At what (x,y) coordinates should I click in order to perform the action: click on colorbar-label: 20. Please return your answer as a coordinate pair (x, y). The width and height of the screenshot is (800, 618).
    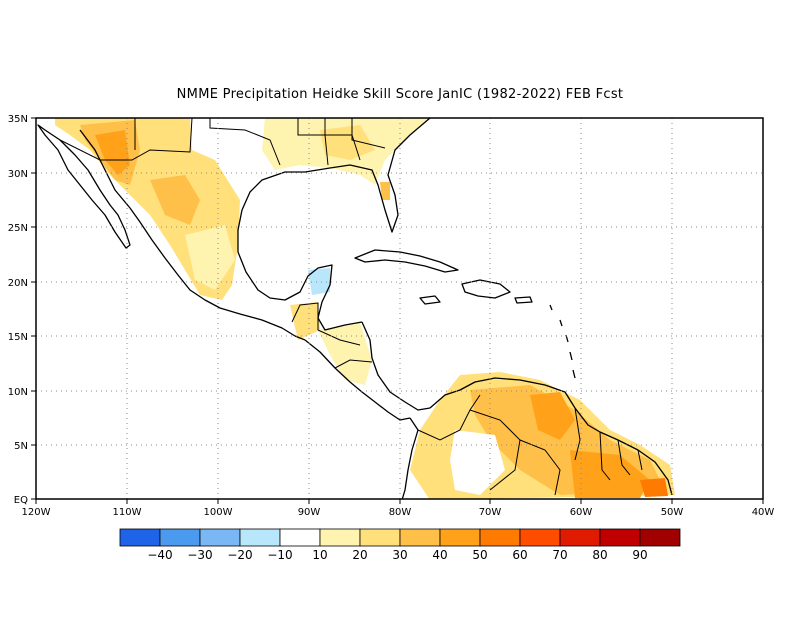
    Looking at the image, I should click on (359, 555).